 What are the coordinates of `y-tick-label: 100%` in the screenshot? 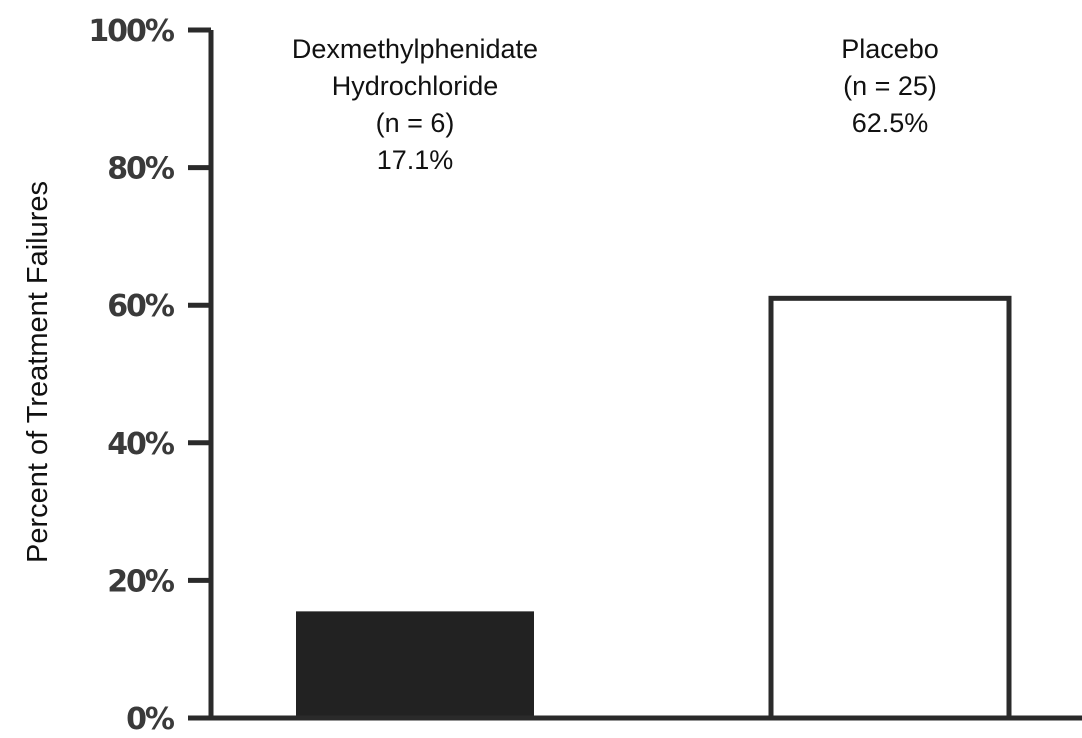 It's located at (131, 31).